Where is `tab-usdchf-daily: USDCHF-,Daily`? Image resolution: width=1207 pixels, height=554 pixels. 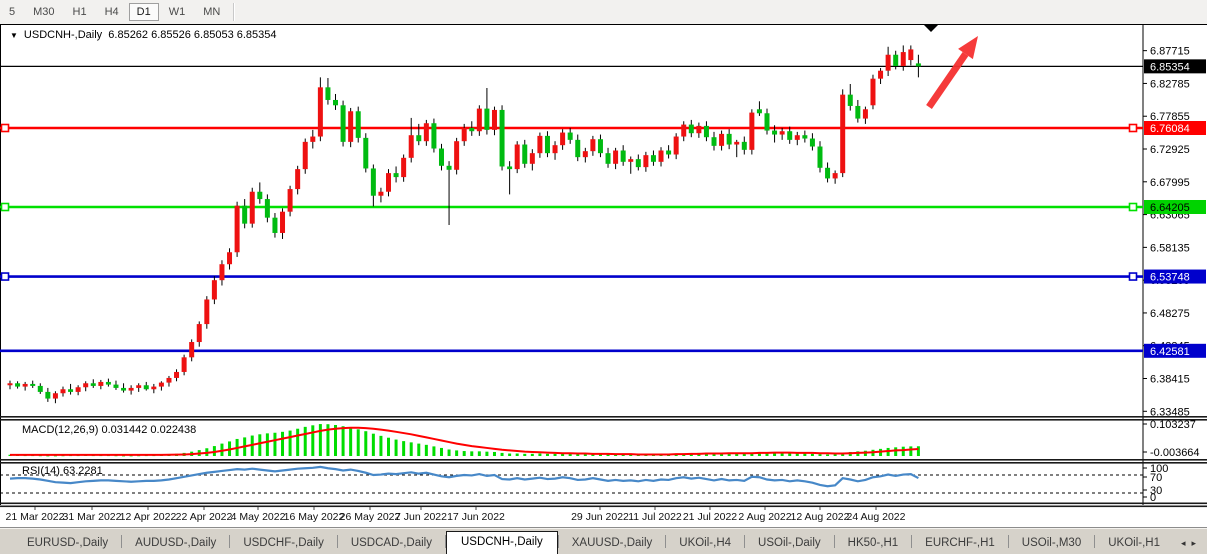
tab-usdchf-daily: USDCHF-,Daily is located at coordinates (283, 543).